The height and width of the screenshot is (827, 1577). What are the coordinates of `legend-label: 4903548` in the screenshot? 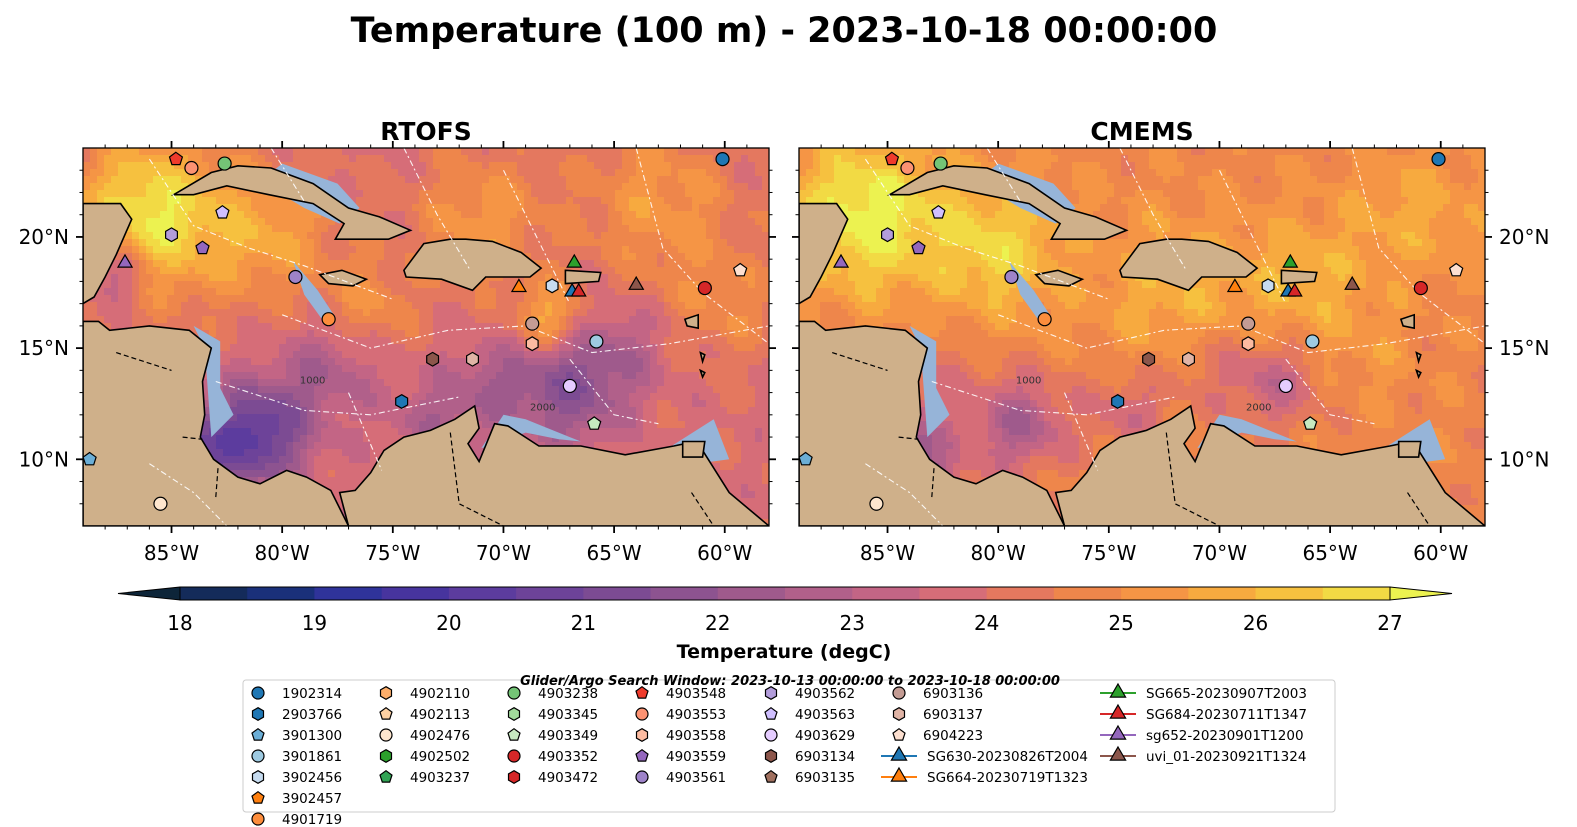 It's located at (696, 694).